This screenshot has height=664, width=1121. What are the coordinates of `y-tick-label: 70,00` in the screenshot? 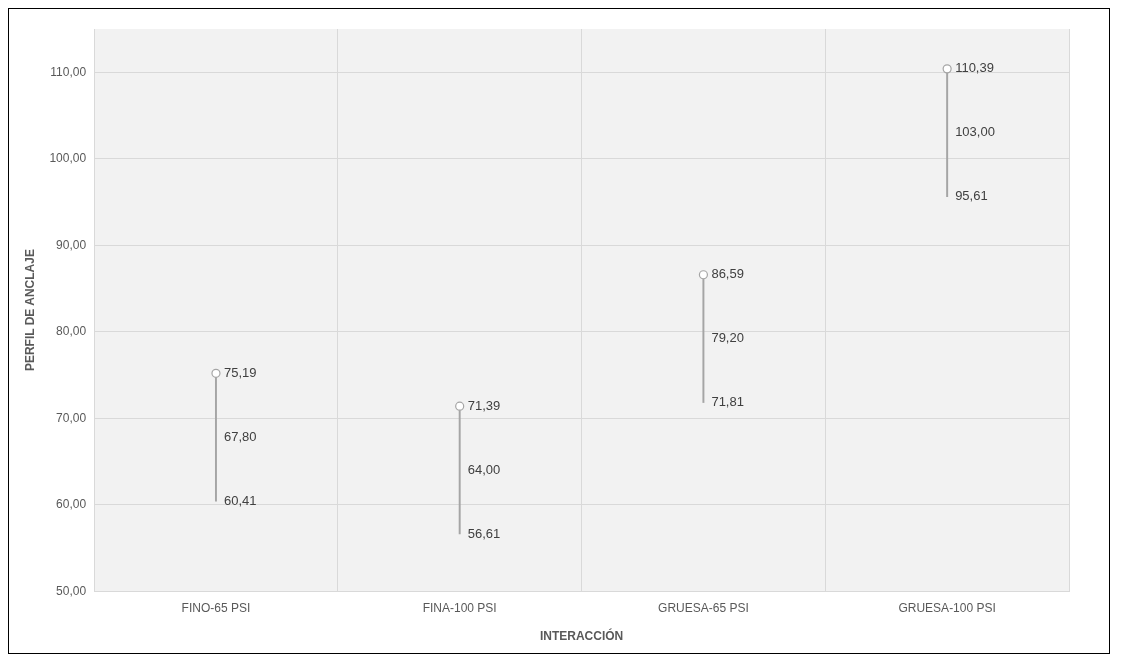 It's located at (71, 417).